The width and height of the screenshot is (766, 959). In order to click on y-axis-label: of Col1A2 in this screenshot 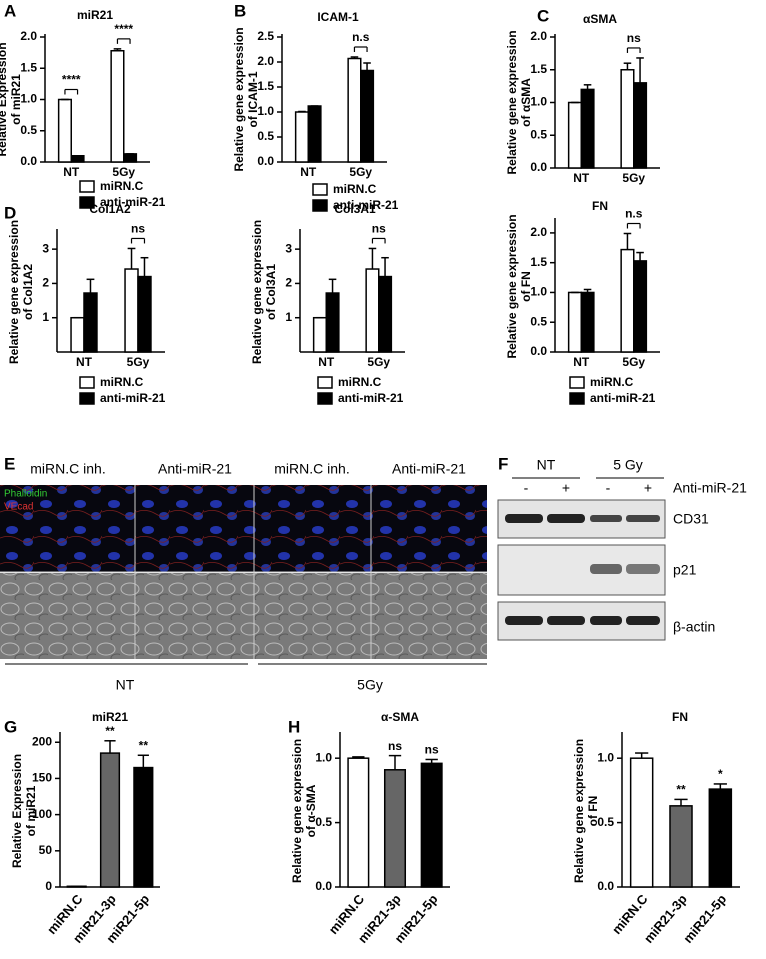, I will do `click(28, 292)`.